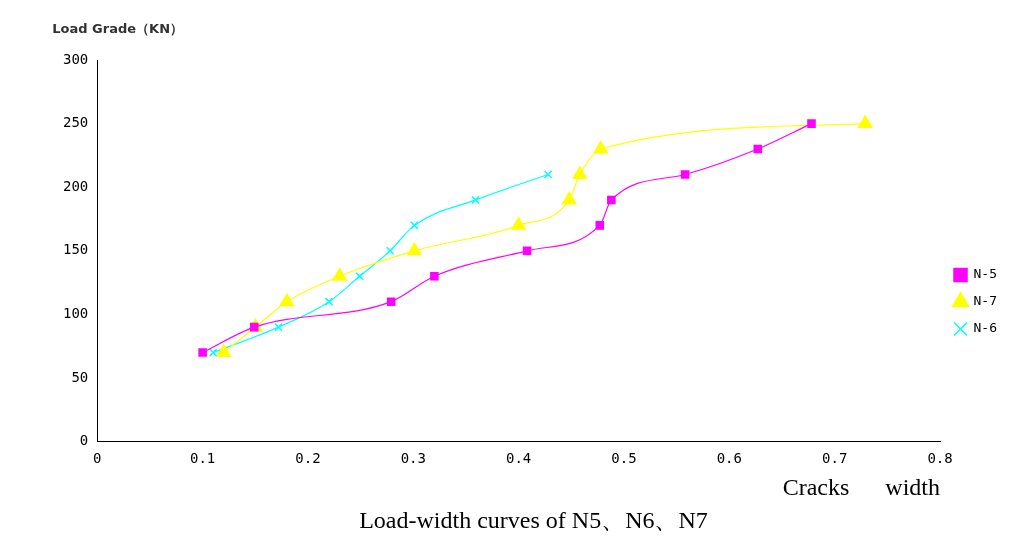 Image resolution: width=1017 pixels, height=544 pixels. What do you see at coordinates (835, 457) in the screenshot?
I see `x-tick-label: 0.7` at bounding box center [835, 457].